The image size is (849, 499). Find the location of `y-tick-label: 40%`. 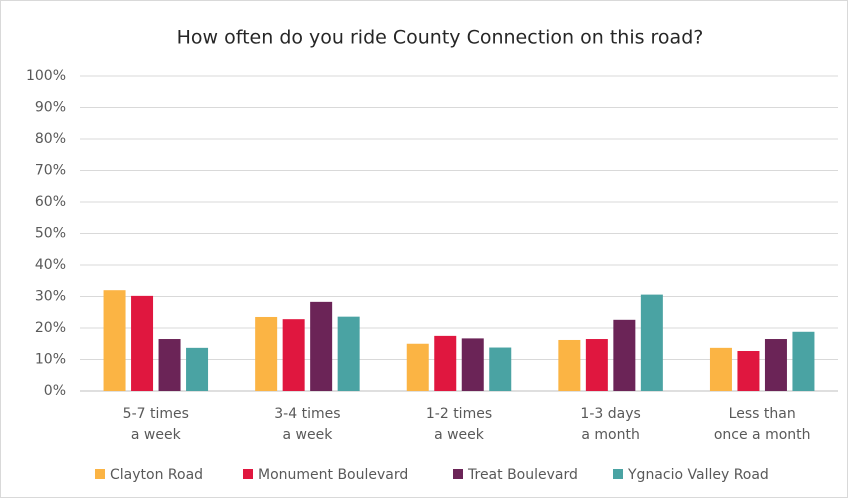

y-tick-label: 40% is located at coordinates (50, 265).